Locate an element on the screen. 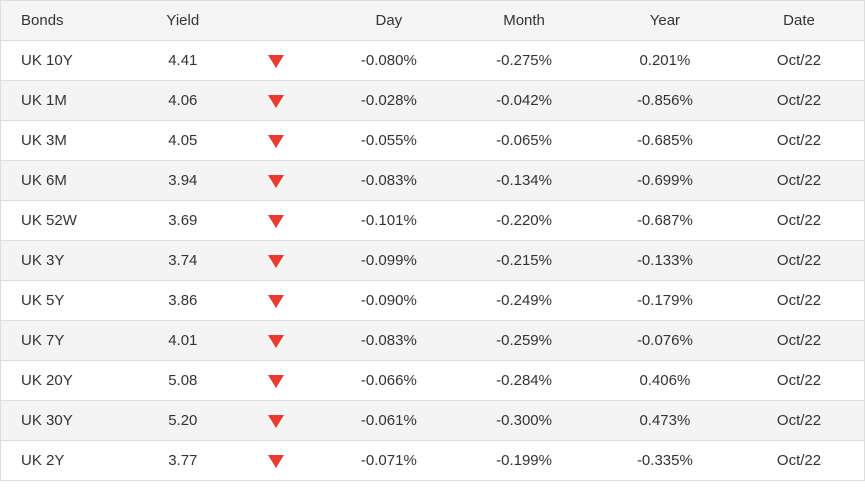 This screenshot has width=865, height=499. bond-yield: 3.69 is located at coordinates (182, 220).